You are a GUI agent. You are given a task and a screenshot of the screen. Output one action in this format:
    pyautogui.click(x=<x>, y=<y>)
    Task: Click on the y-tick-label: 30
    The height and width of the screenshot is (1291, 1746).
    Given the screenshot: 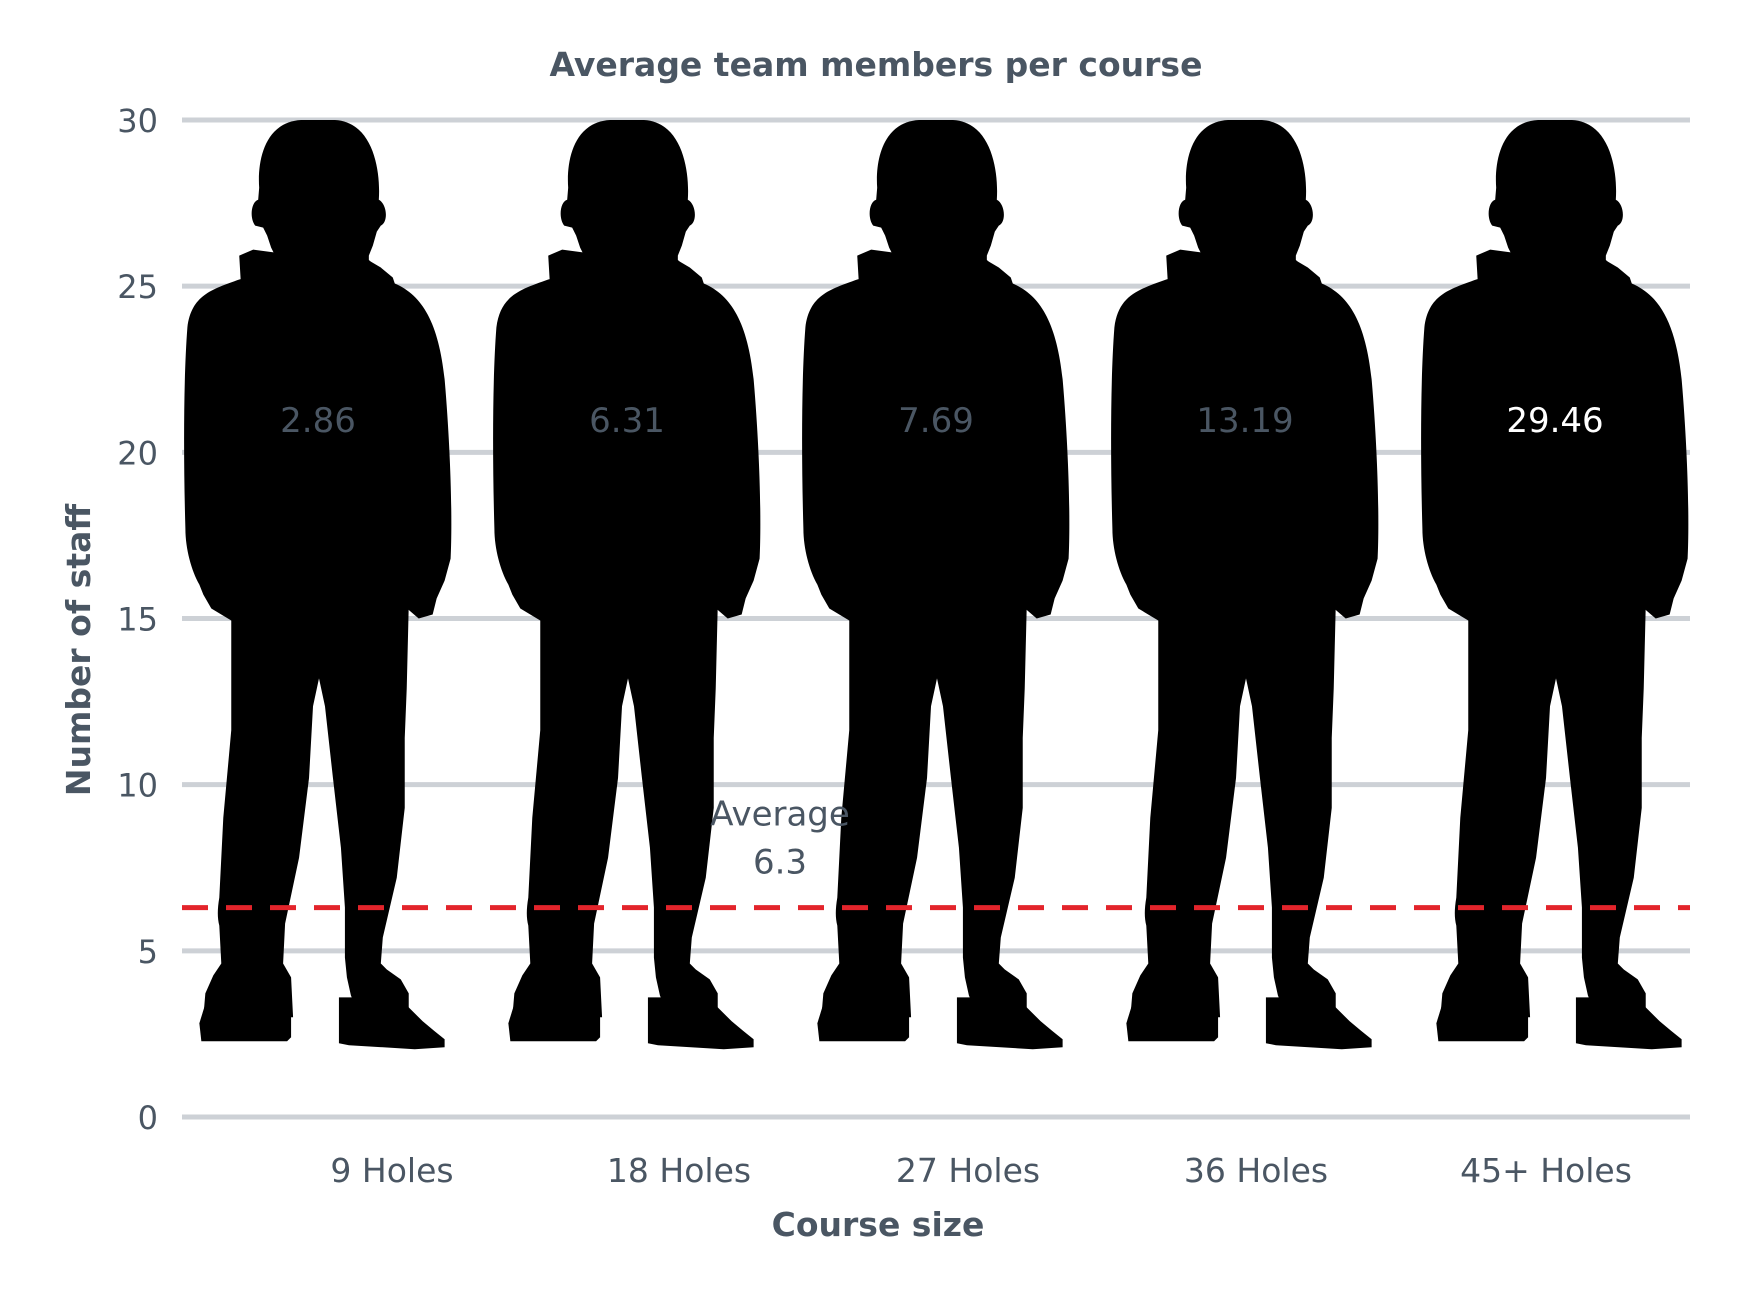 What is the action you would take?
    pyautogui.click(x=137, y=121)
    